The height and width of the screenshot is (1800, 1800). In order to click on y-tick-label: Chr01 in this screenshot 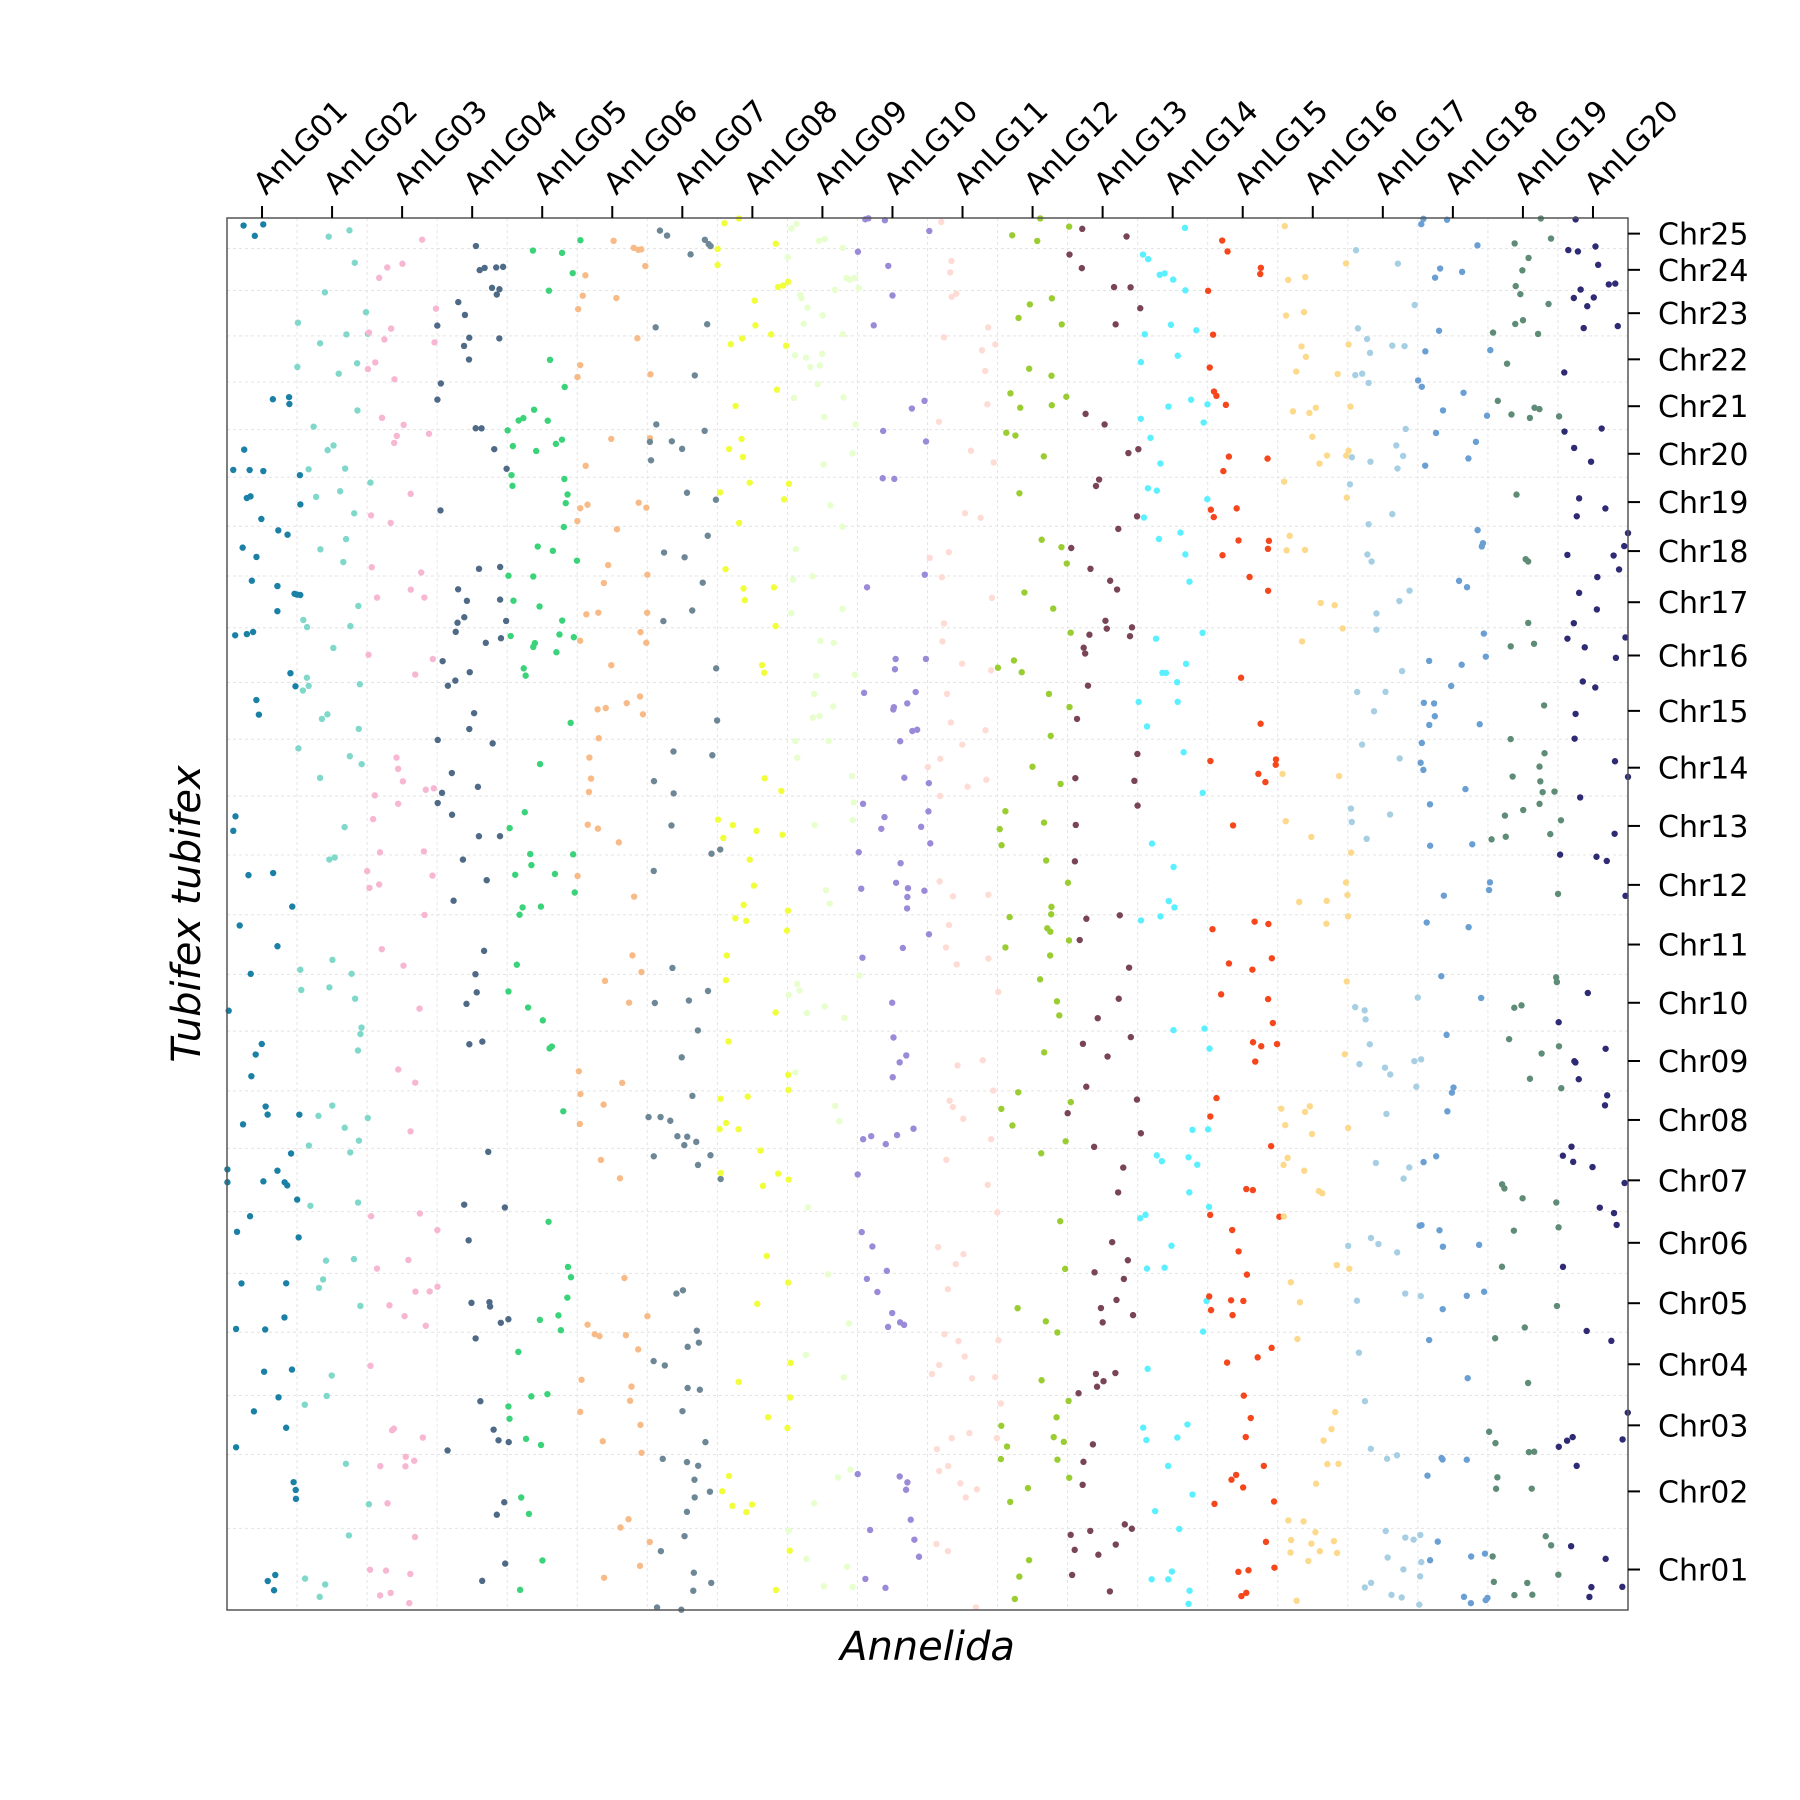, I will do `click(1703, 1571)`.